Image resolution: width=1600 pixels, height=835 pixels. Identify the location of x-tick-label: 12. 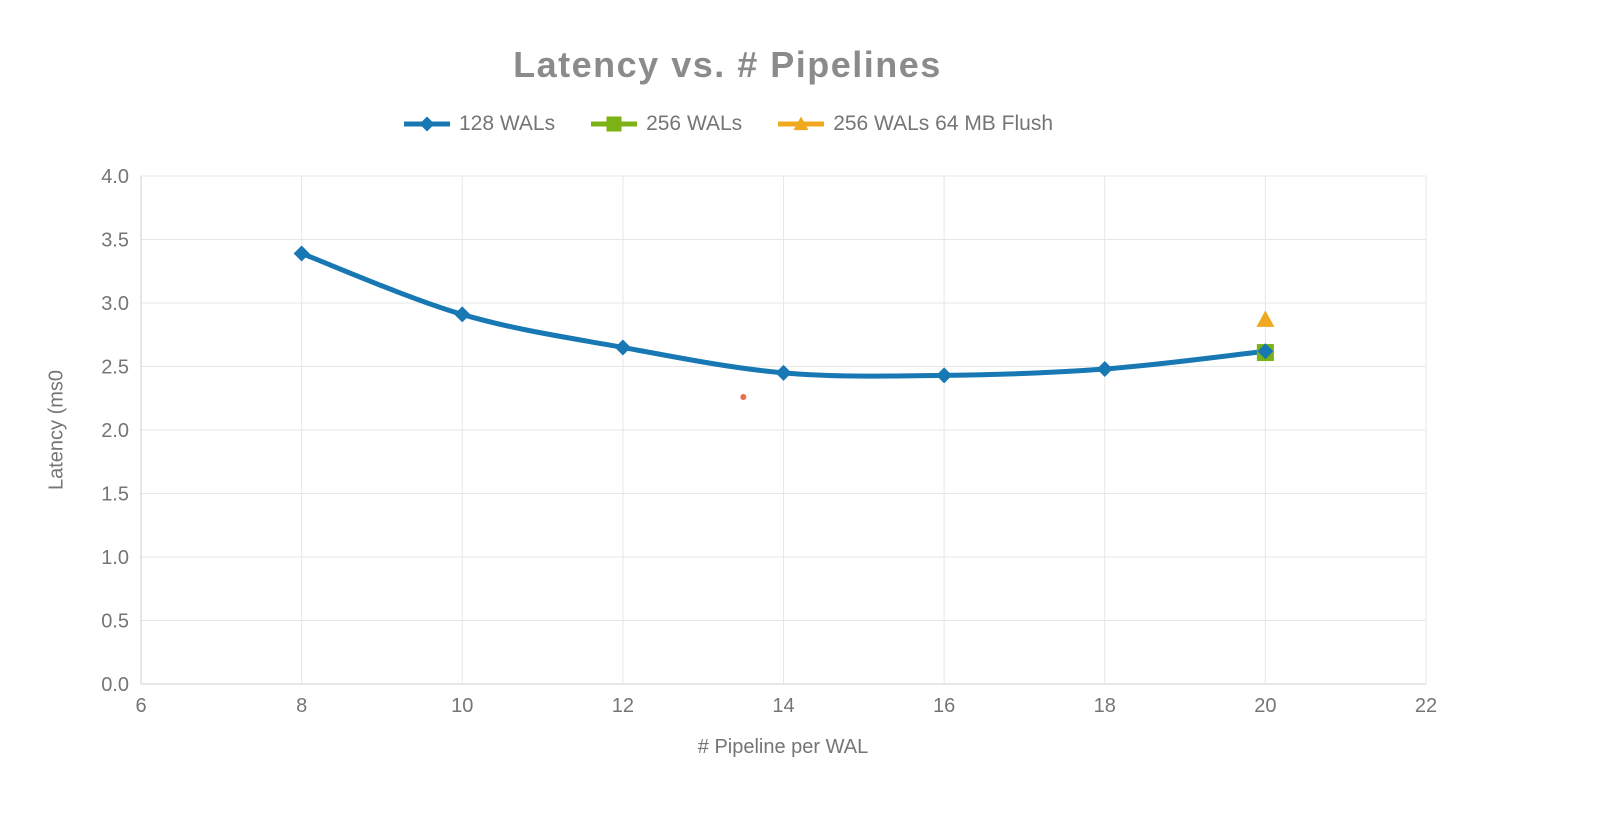
(623, 706).